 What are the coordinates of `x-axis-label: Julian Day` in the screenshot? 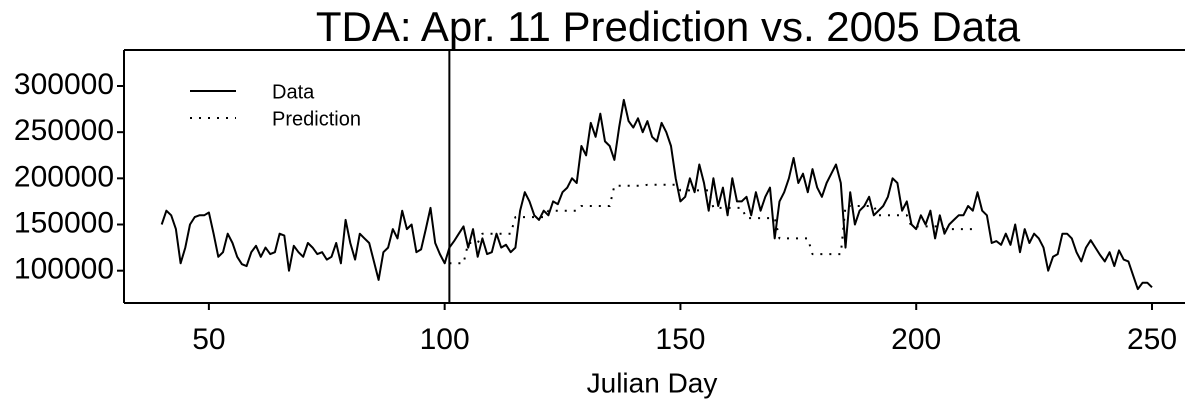 It's located at (652, 382).